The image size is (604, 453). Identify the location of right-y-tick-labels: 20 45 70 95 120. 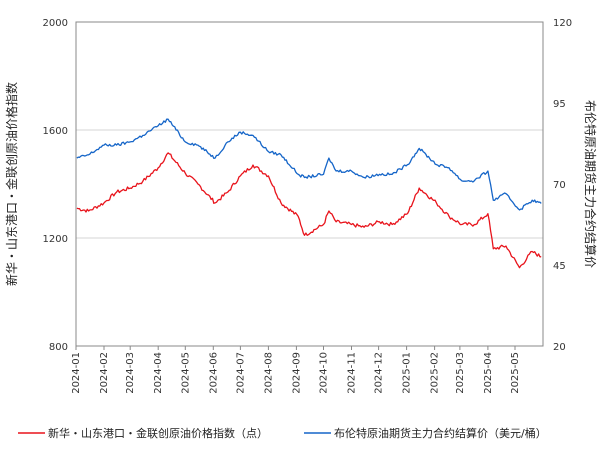
(562, 185).